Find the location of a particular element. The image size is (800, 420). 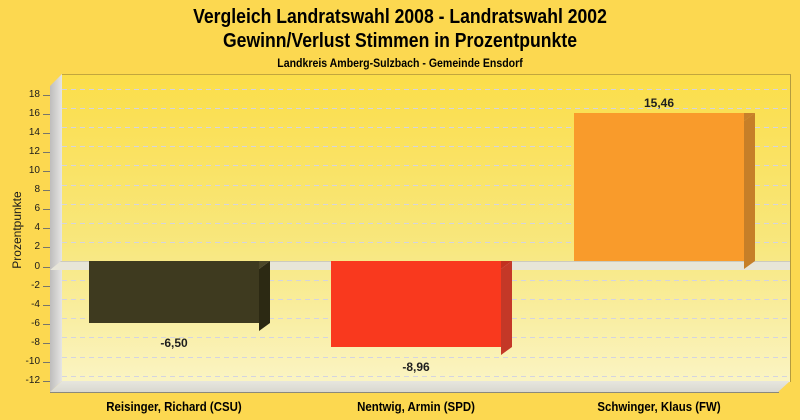

y-tick-label: 0 is located at coordinates (37, 266).